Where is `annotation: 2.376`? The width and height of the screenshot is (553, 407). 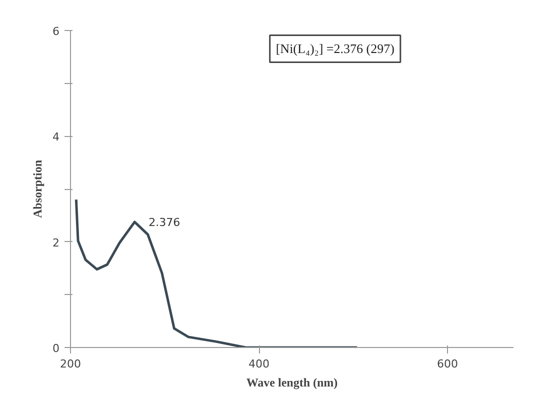
annotation: 2.376 is located at coordinates (164, 222).